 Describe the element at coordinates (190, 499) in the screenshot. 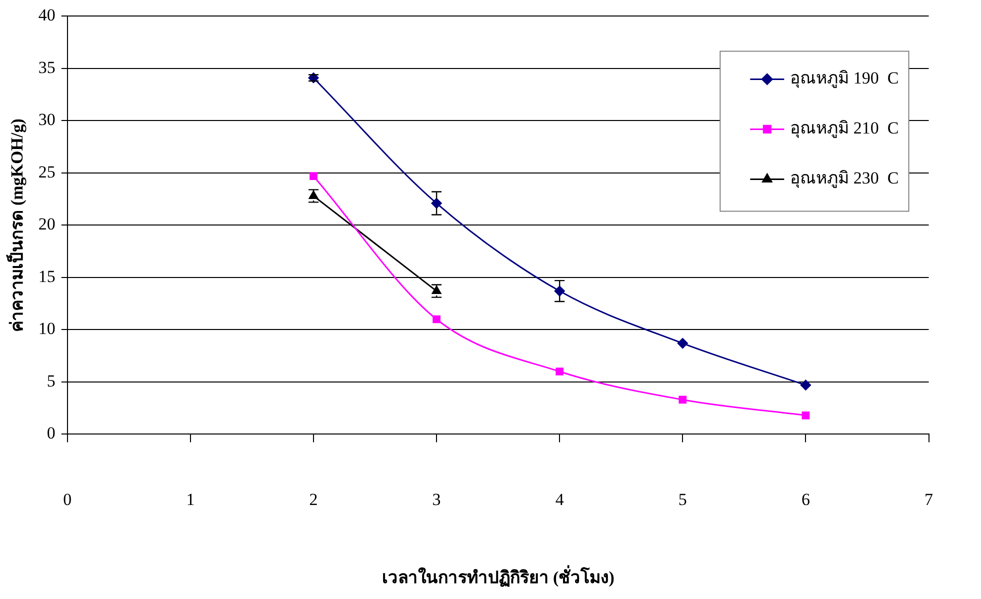

I see `x-tick-label: 1` at that location.